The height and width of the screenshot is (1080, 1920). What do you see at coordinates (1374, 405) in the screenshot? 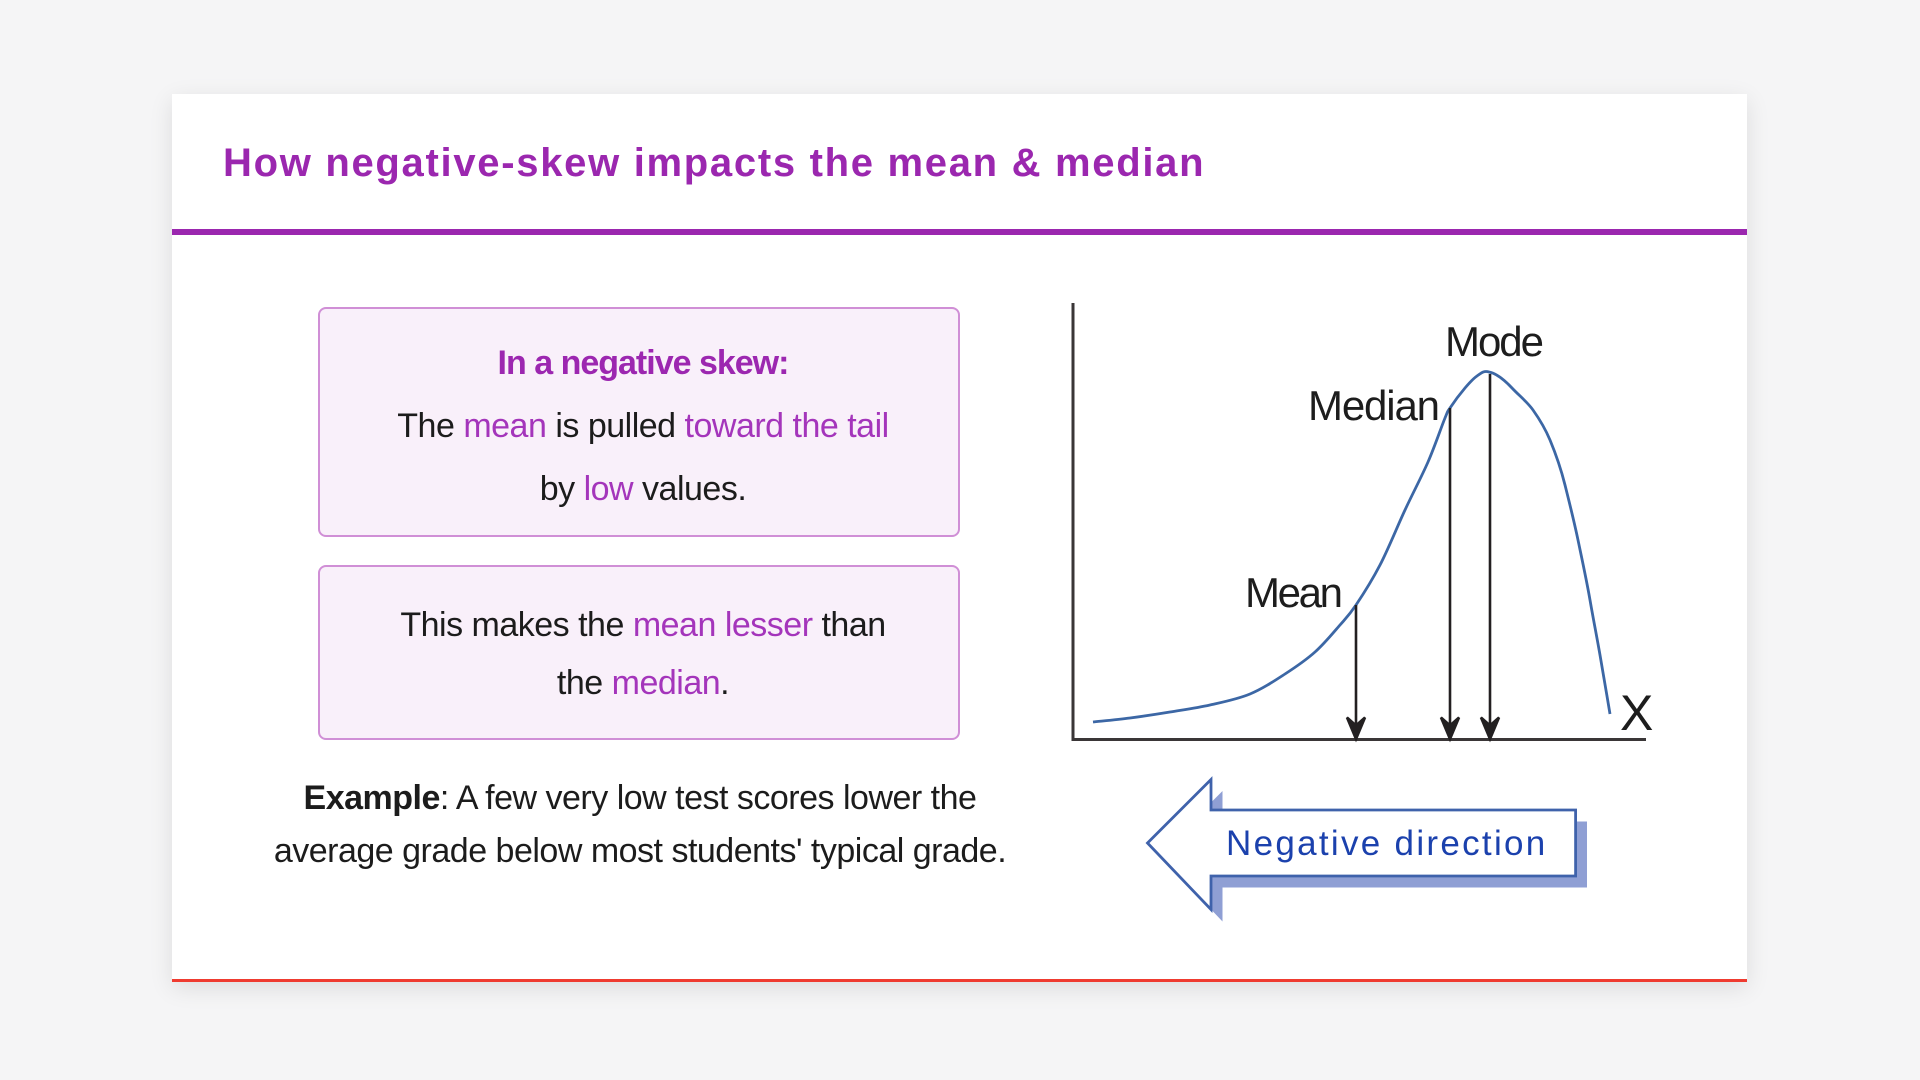
I see `svg-text: Median` at bounding box center [1374, 405].